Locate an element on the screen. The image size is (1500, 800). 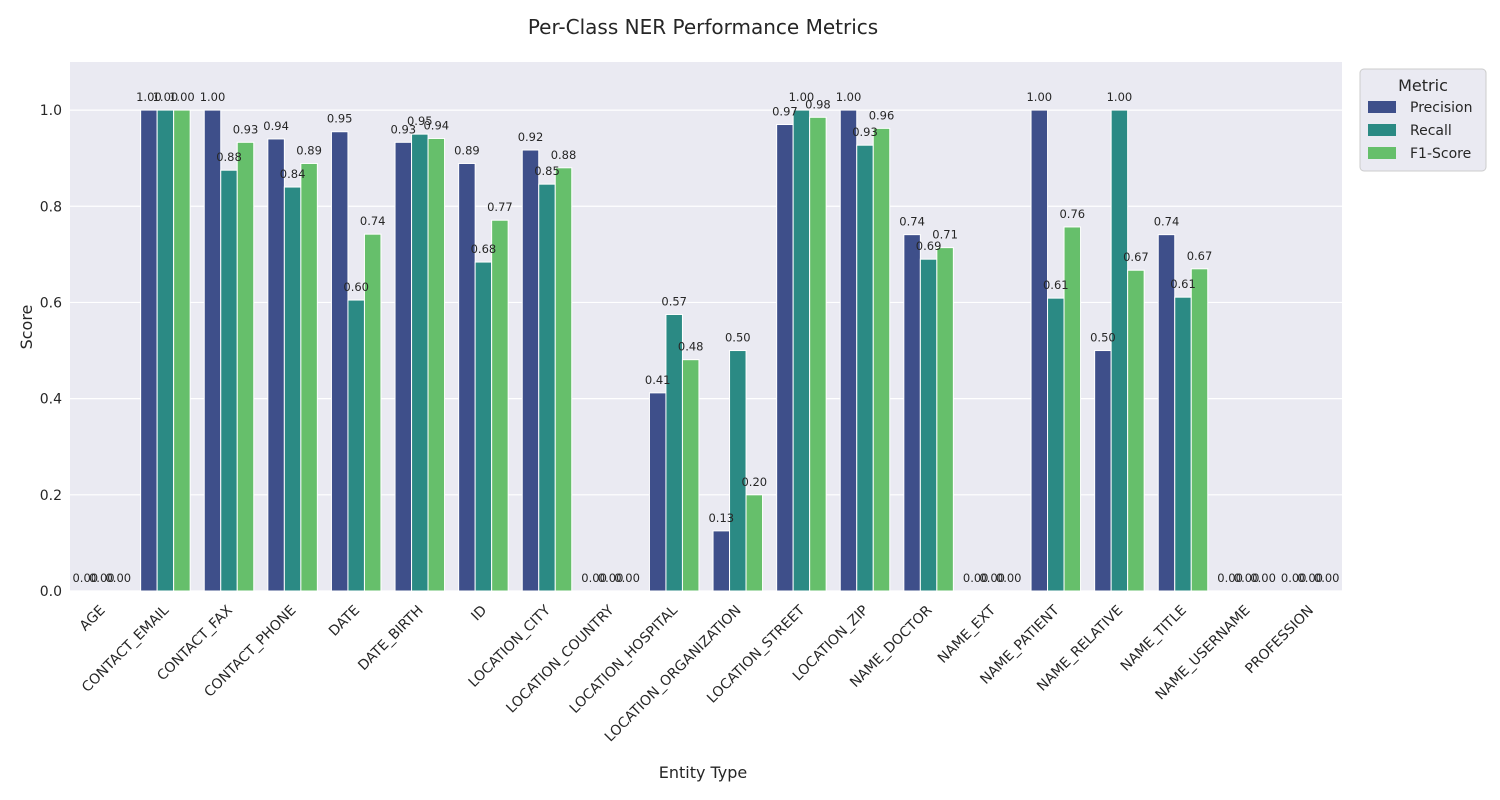
y-tick-label: 0.4 is located at coordinates (51, 400).